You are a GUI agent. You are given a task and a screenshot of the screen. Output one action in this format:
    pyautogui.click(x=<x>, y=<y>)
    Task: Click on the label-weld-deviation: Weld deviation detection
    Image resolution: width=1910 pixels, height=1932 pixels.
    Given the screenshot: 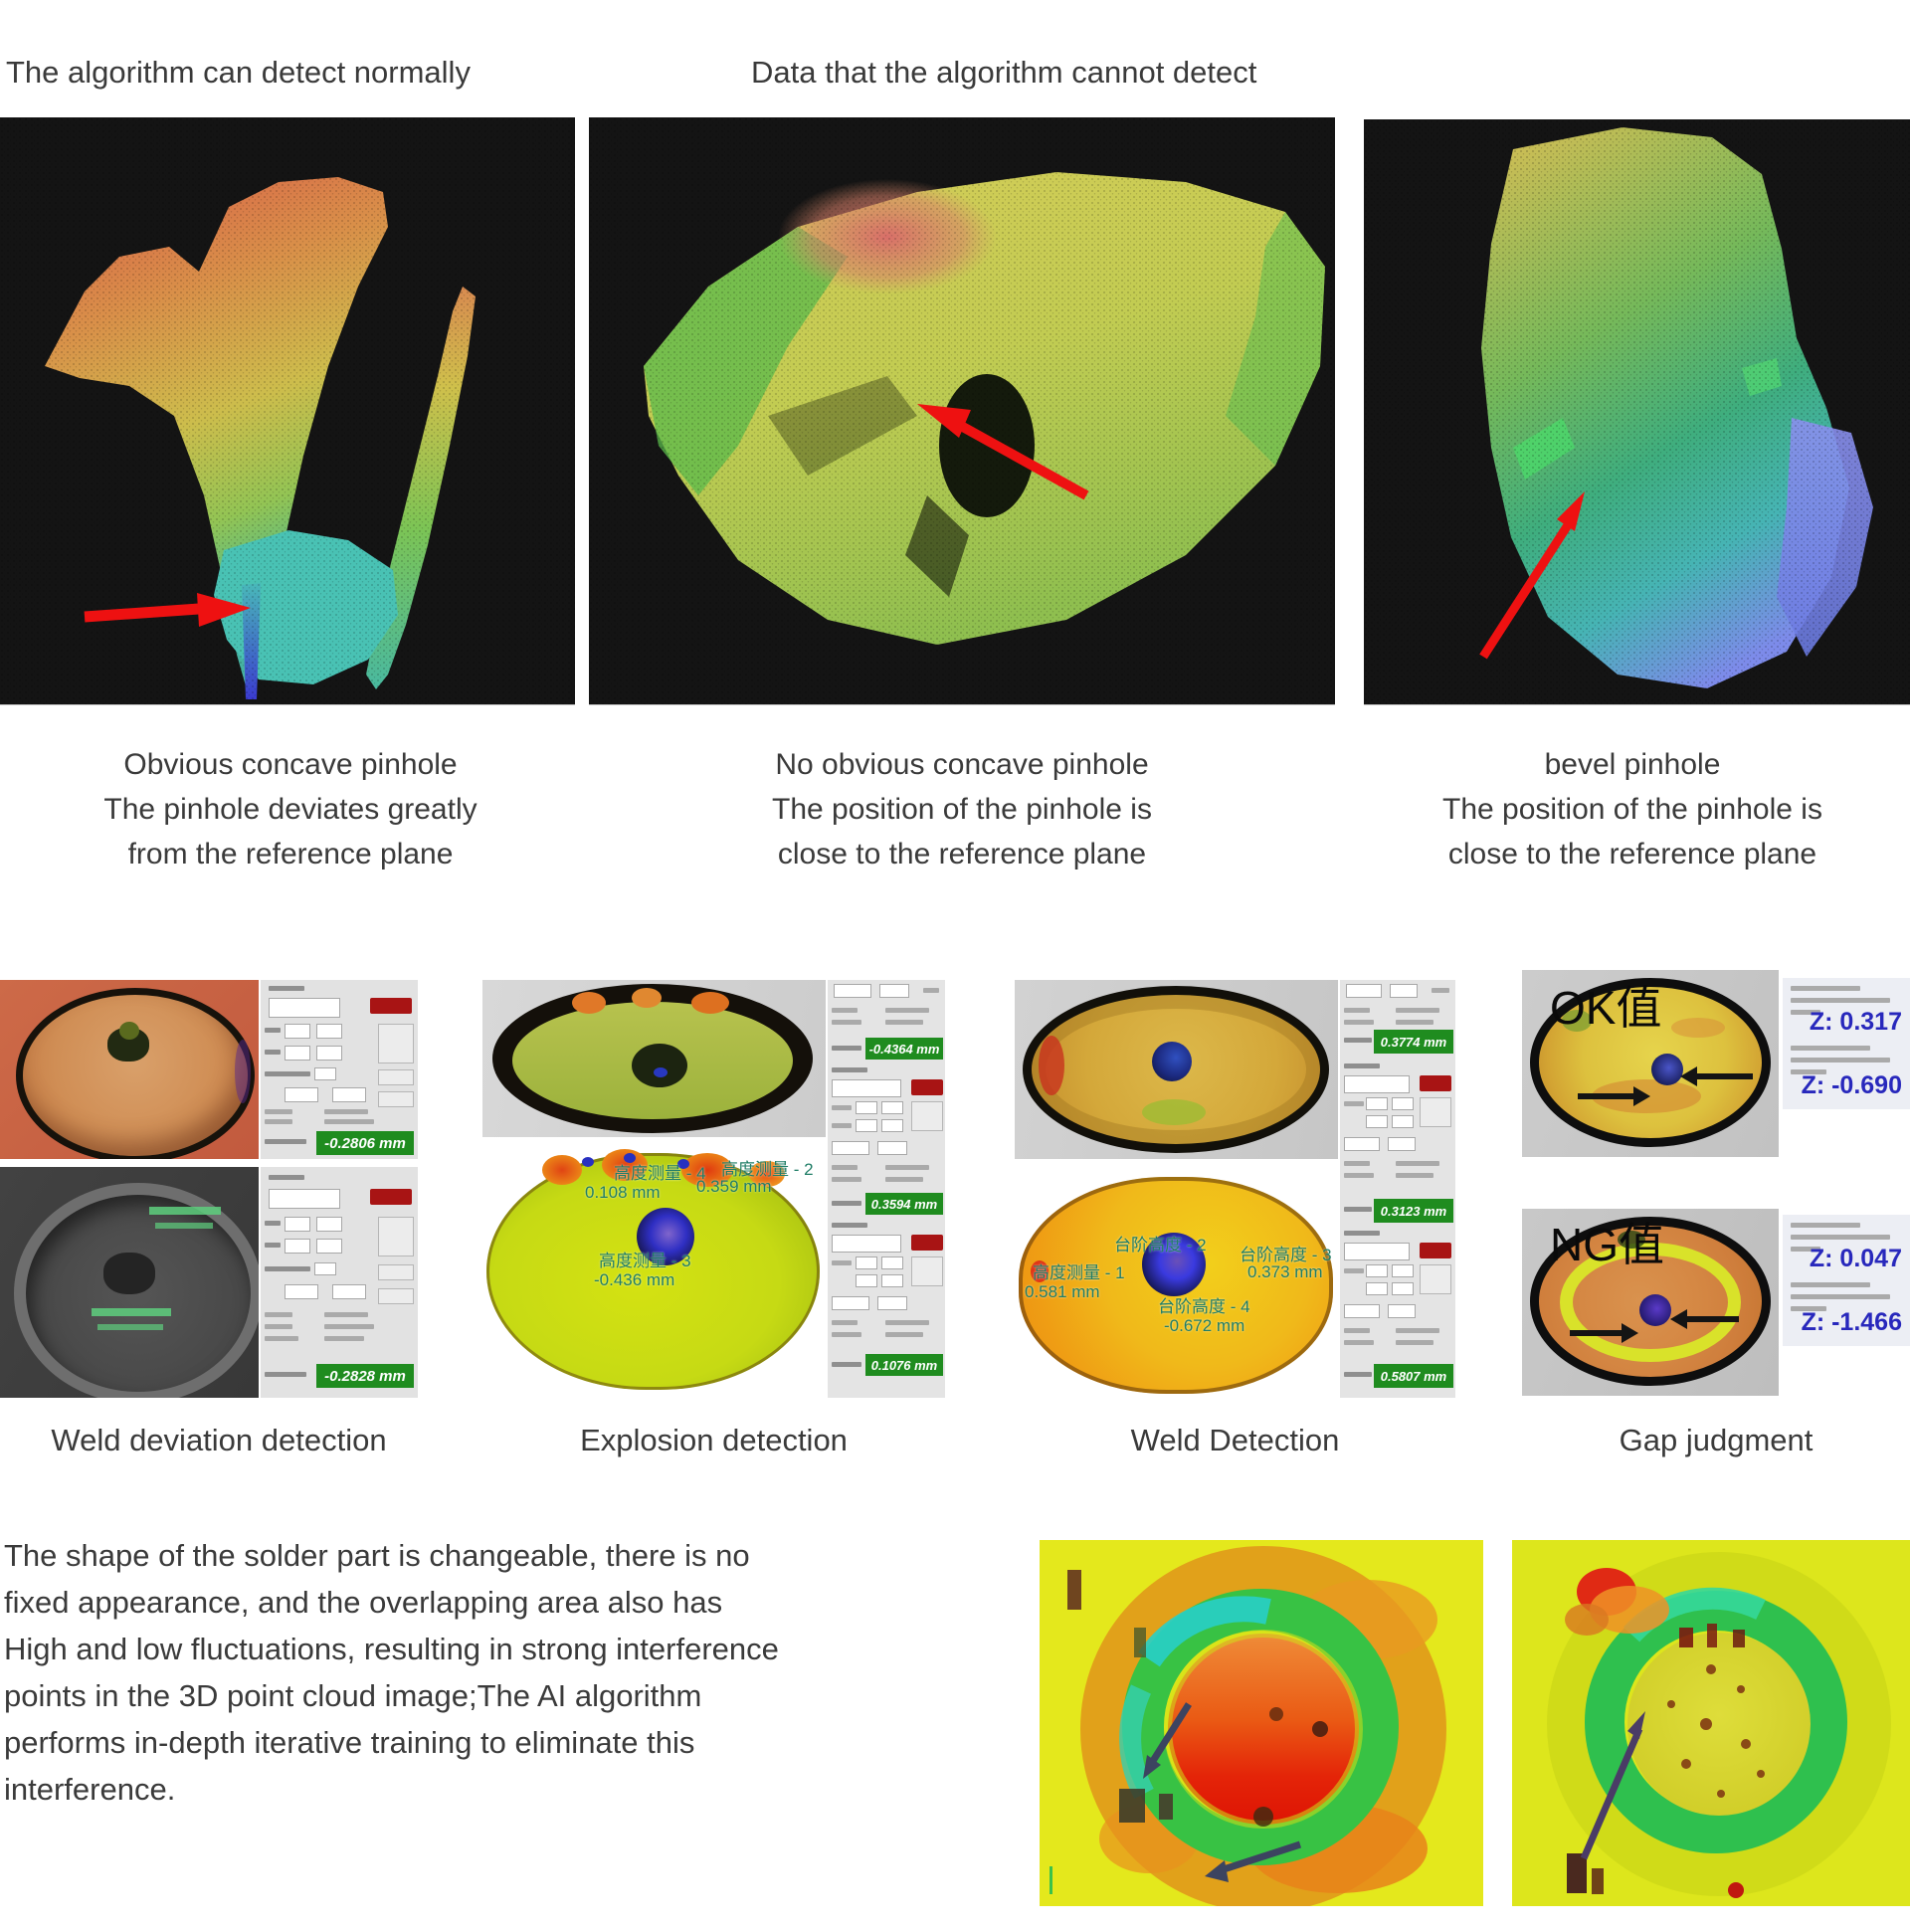 What is the action you would take?
    pyautogui.click(x=219, y=1440)
    